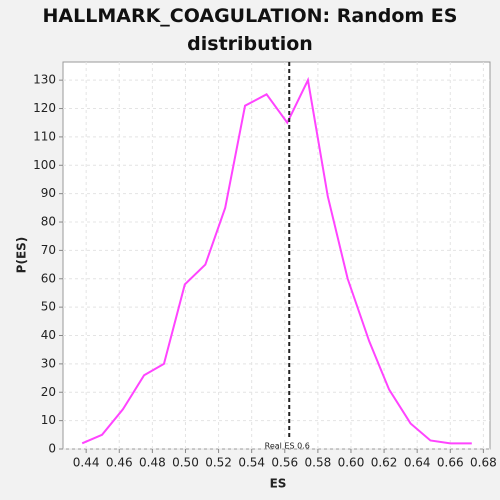 This screenshot has width=500, height=500. What do you see at coordinates (251, 463) in the screenshot?
I see `x-tick-label: 0.54` at bounding box center [251, 463].